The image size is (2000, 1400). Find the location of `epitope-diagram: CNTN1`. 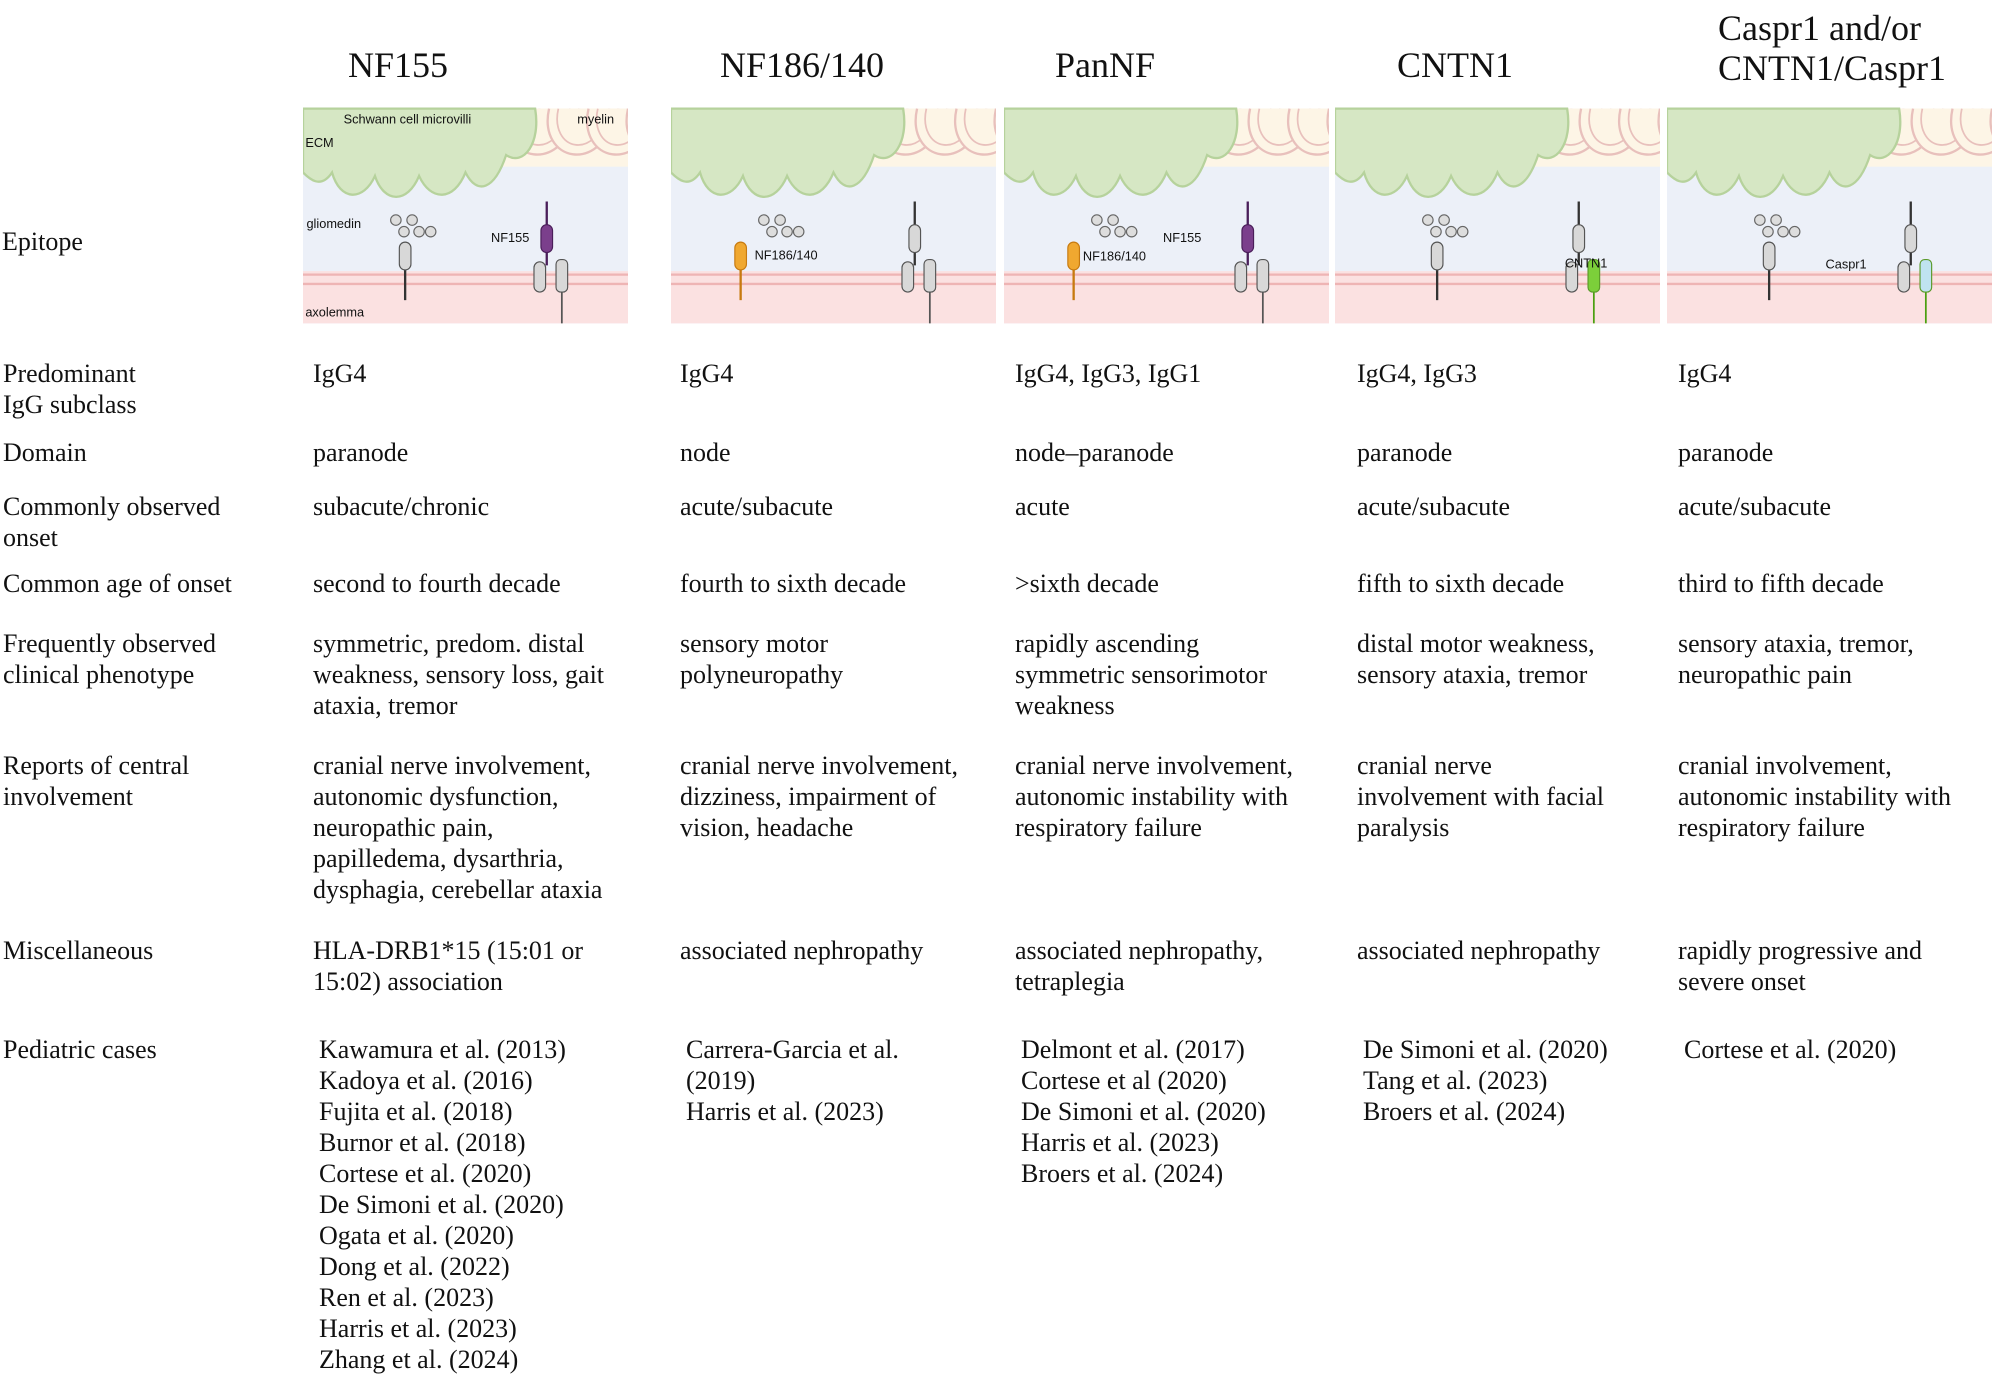

epitope-diagram: CNTN1 is located at coordinates (1497, 215).